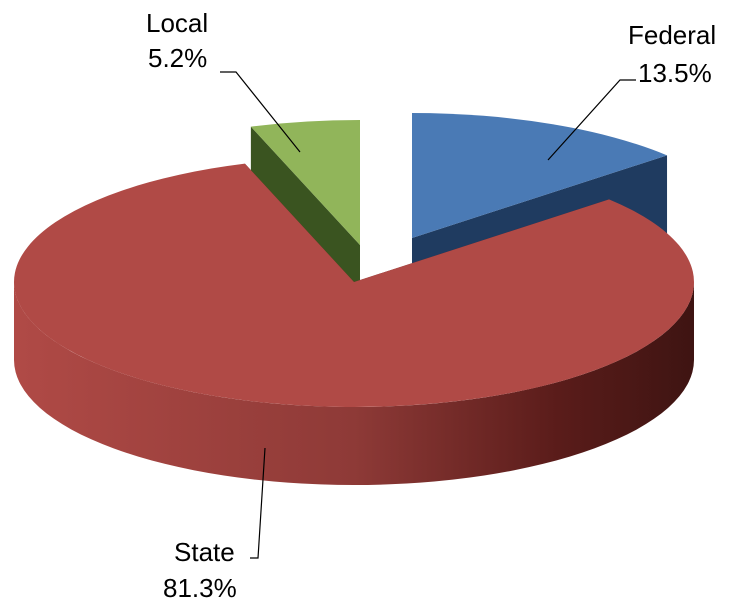 The height and width of the screenshot is (606, 738). What do you see at coordinates (200, 588) in the screenshot?
I see `value-label-state: 81.3%` at bounding box center [200, 588].